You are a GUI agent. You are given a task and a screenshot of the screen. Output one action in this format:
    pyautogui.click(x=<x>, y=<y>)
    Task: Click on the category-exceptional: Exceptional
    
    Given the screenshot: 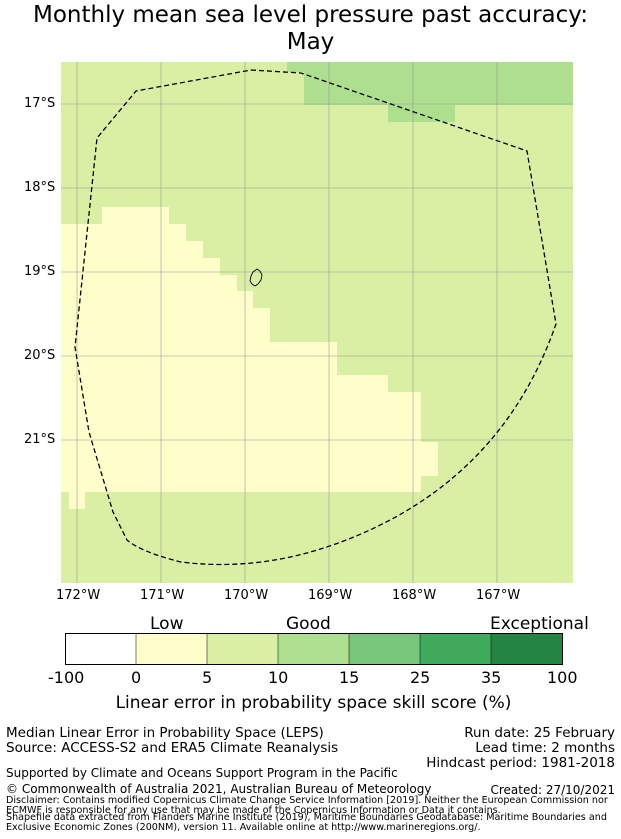 What is the action you would take?
    pyautogui.click(x=539, y=624)
    